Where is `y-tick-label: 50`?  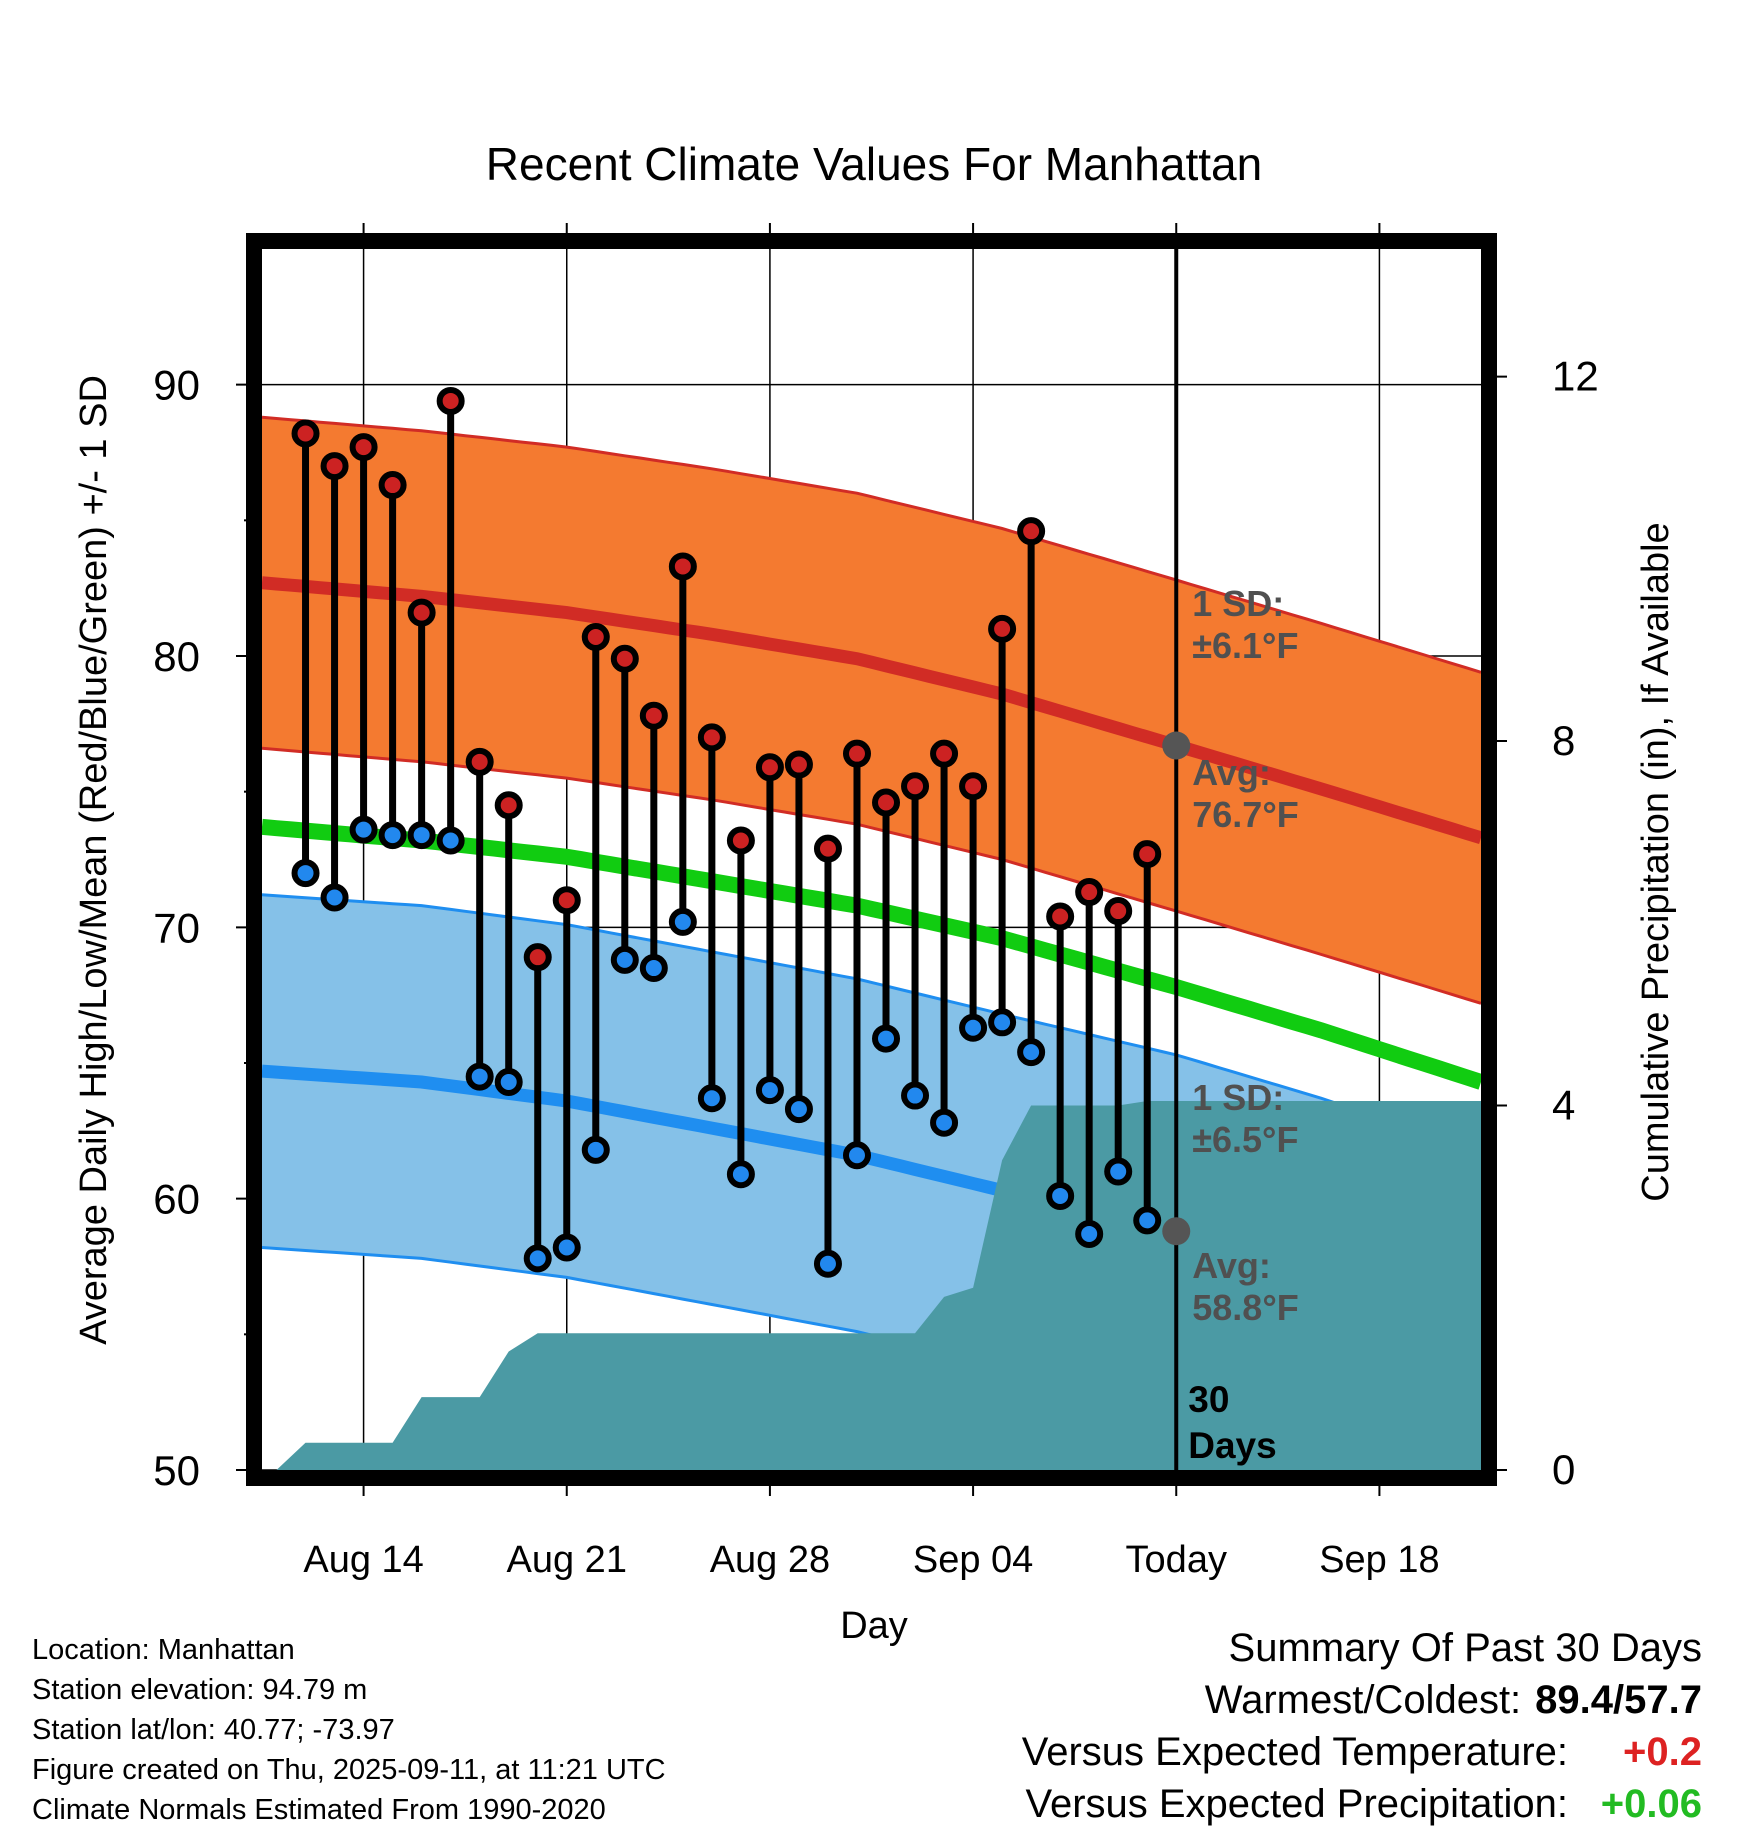
y-tick-label: 50 is located at coordinates (176, 1470).